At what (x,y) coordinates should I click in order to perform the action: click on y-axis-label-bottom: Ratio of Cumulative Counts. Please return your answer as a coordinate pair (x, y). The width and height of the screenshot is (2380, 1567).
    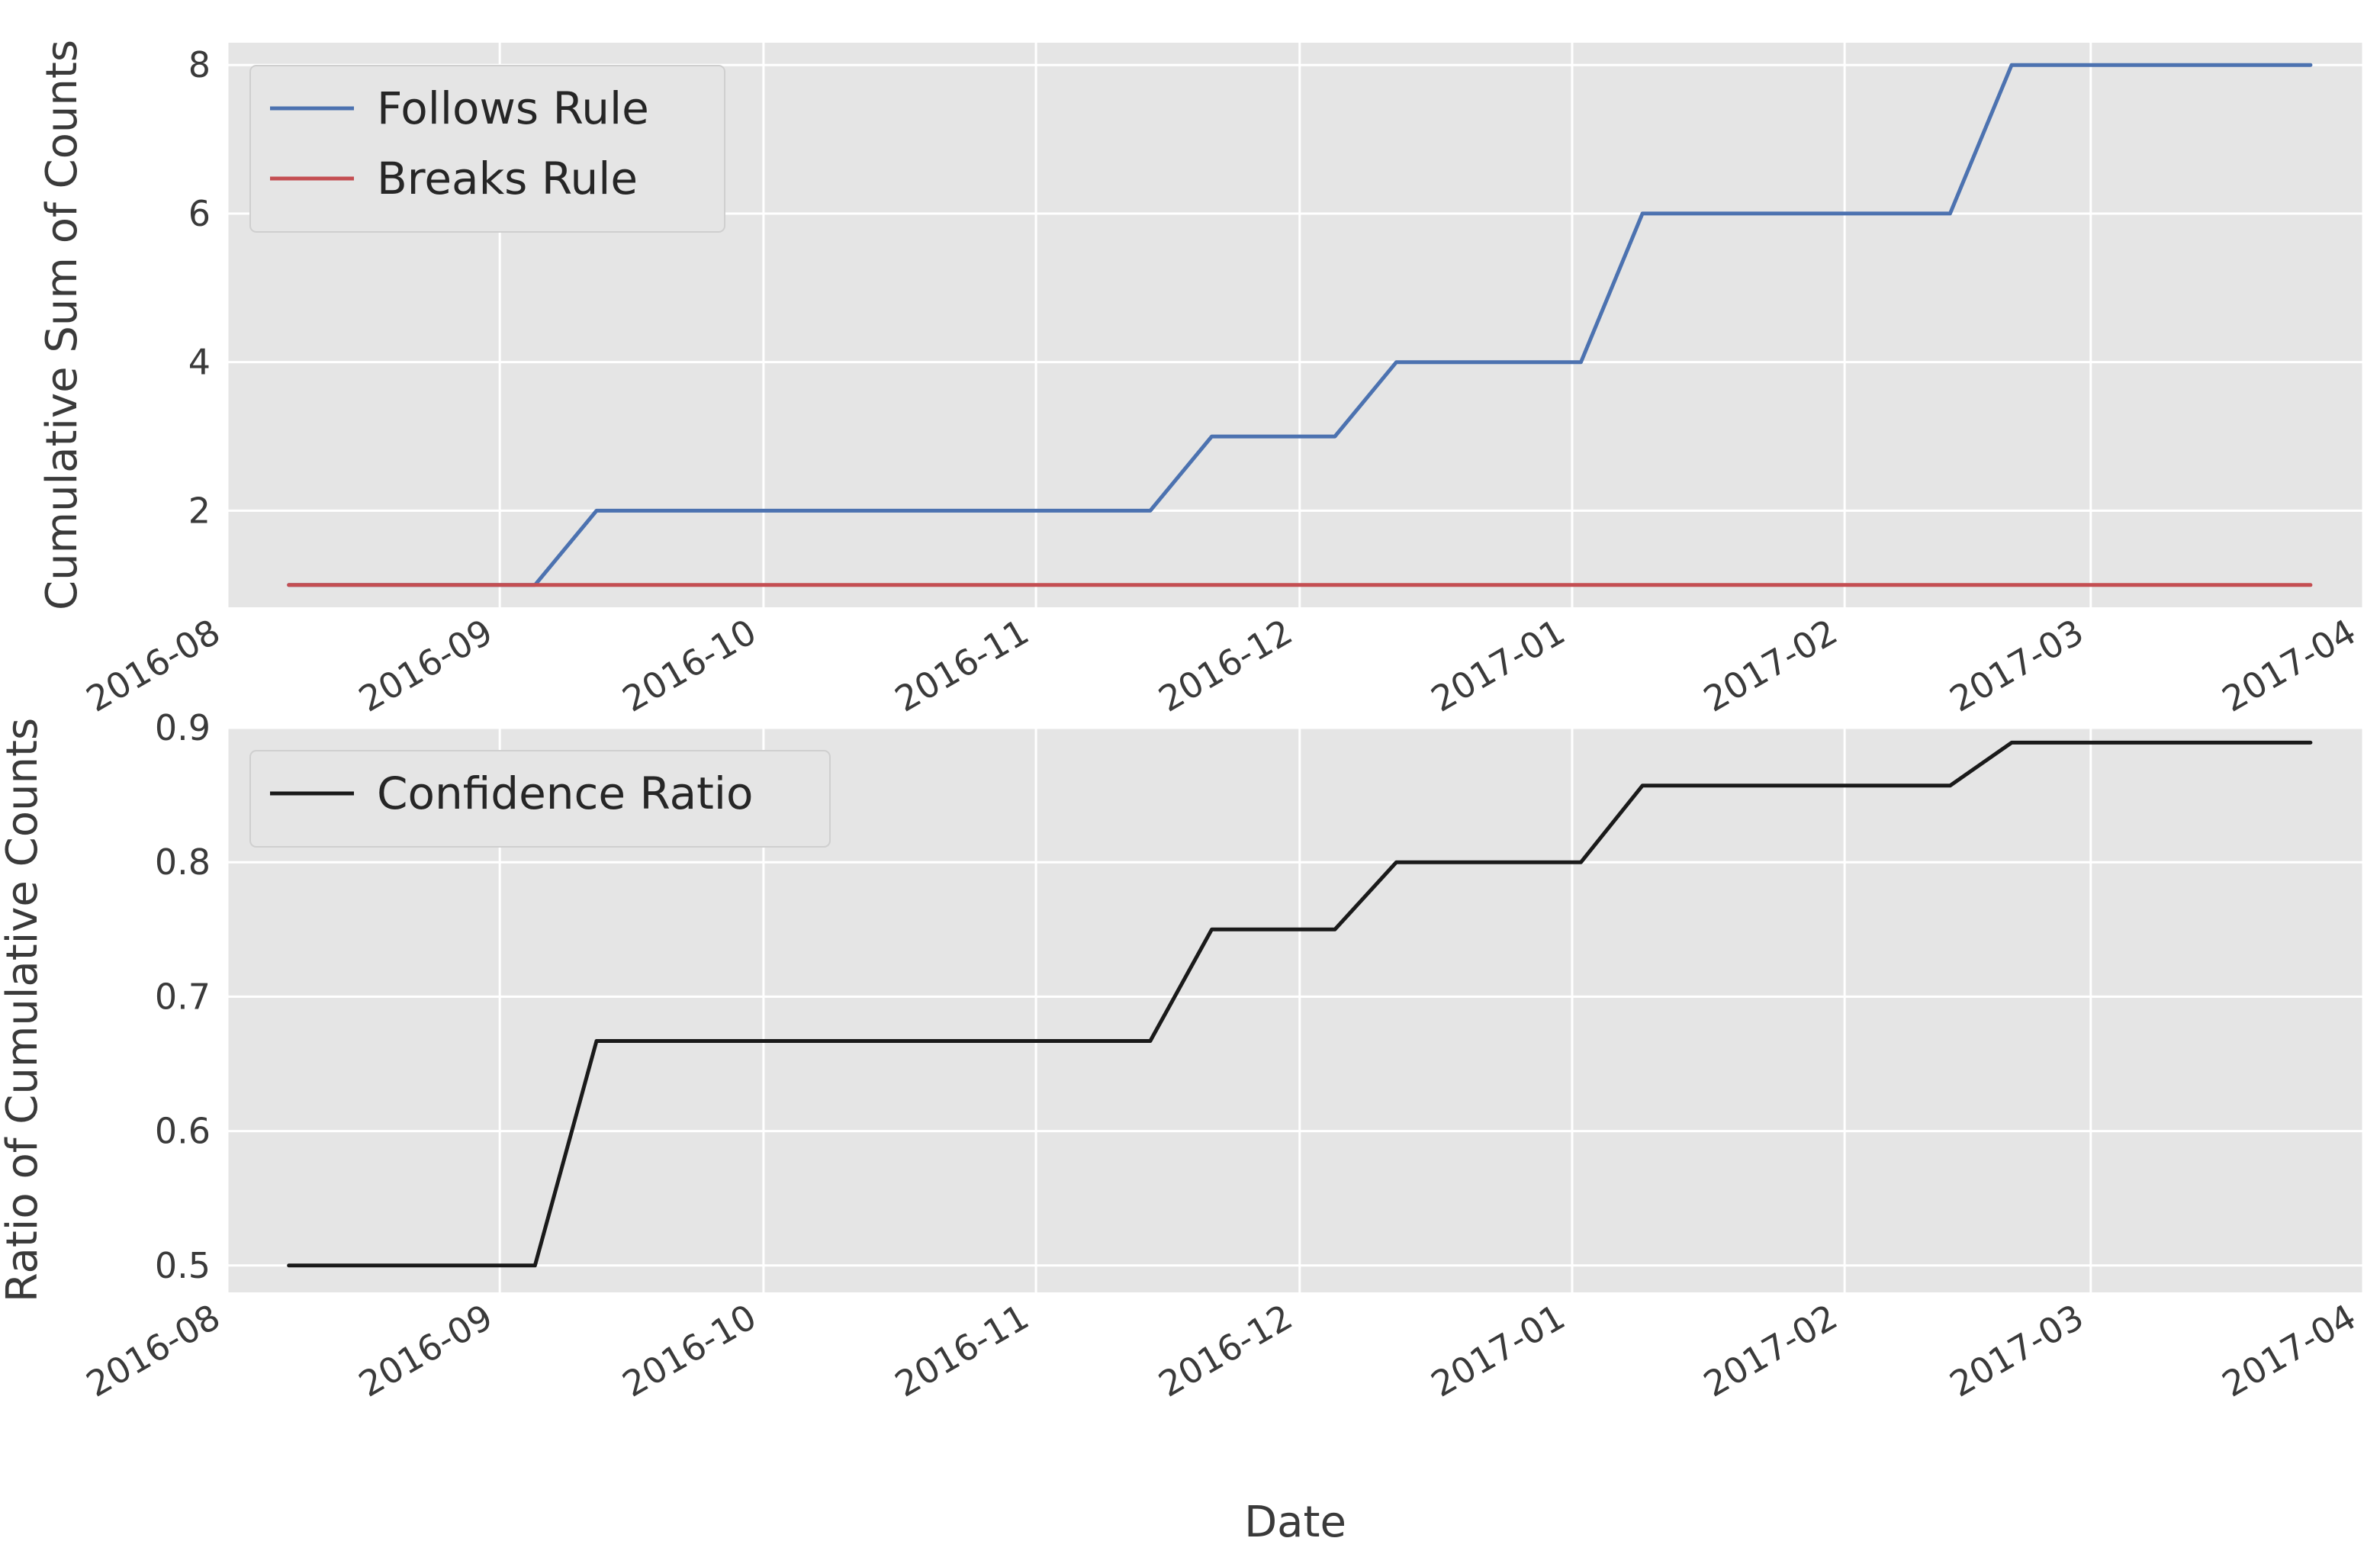
    Looking at the image, I should click on (23, 1010).